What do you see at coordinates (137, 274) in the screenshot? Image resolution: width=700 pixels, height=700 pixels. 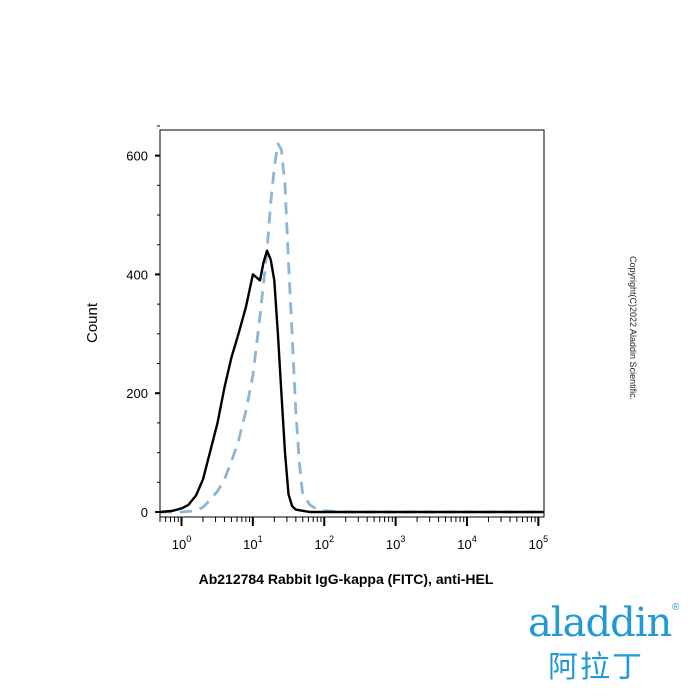 I see `y-tick-label: 400` at bounding box center [137, 274].